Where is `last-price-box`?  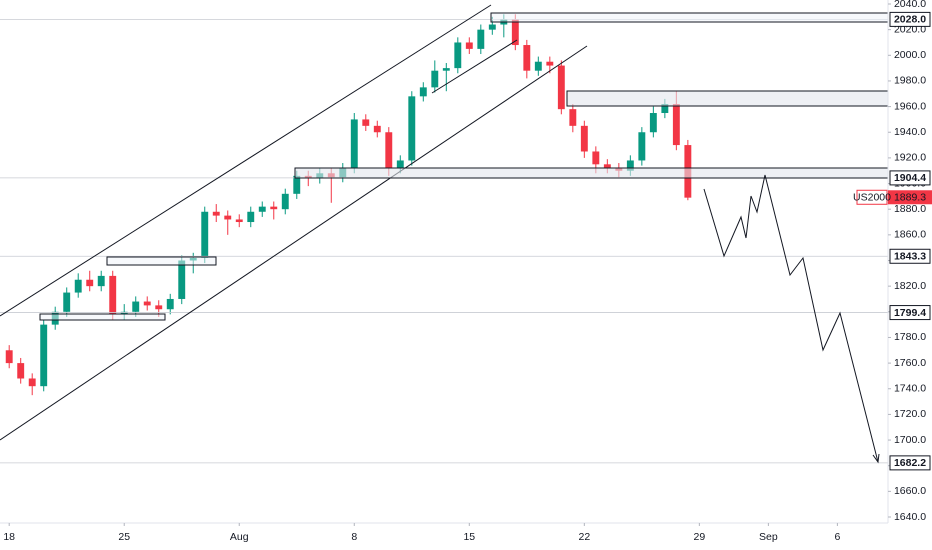 last-price-box is located at coordinates (910, 197).